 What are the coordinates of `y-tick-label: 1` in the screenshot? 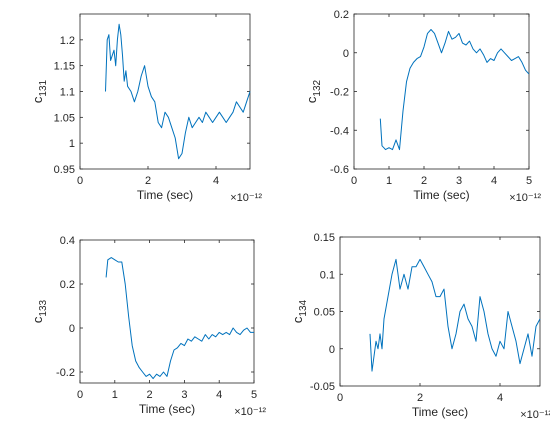 It's located at (72, 144).